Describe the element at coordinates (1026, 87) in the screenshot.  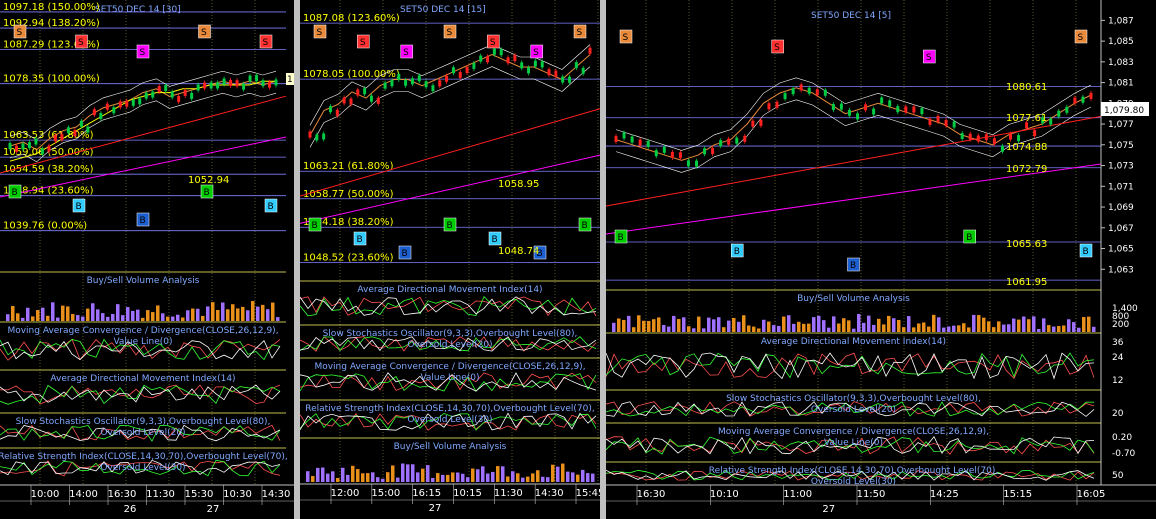
I see `price-note-1: 1080.61` at that location.